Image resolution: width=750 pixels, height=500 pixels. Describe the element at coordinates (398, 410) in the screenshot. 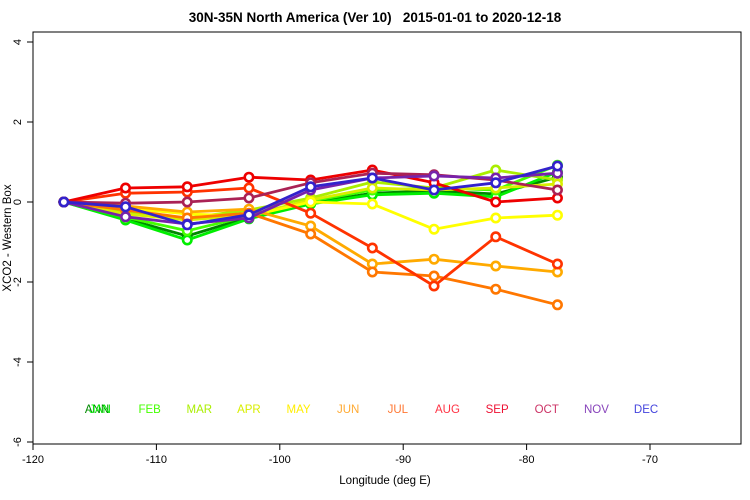

I see `legend-label-jul: JUL` at that location.